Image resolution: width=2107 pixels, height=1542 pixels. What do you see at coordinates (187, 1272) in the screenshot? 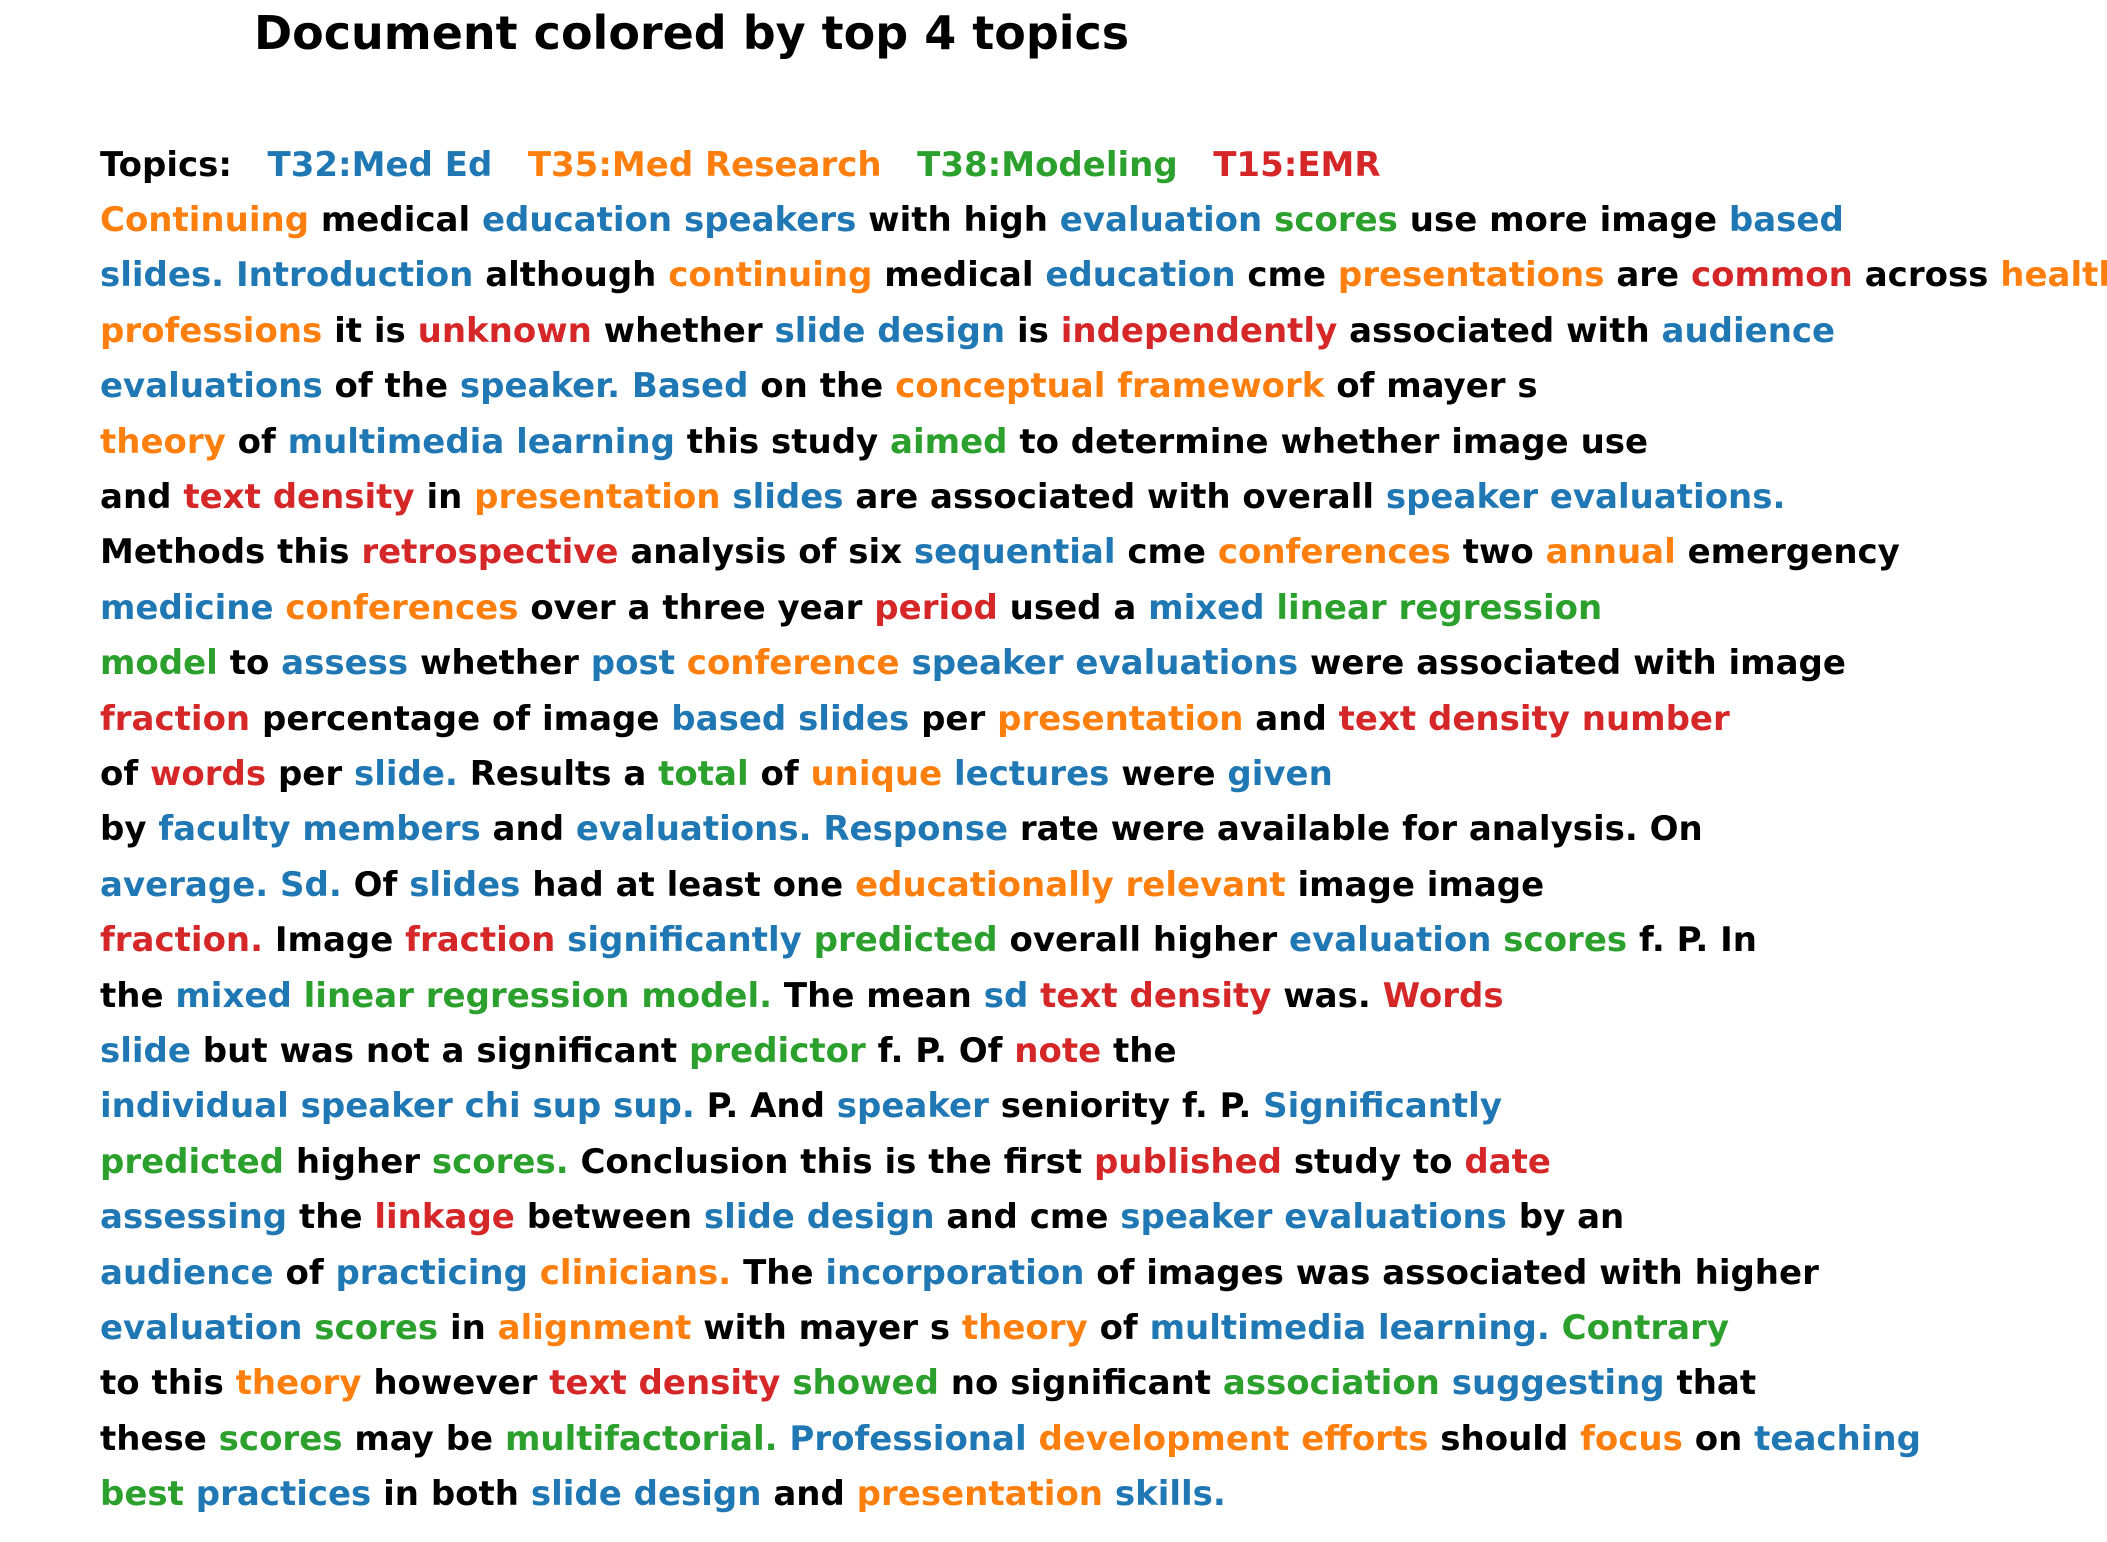
I see `word-topic-t32: audience` at bounding box center [187, 1272].